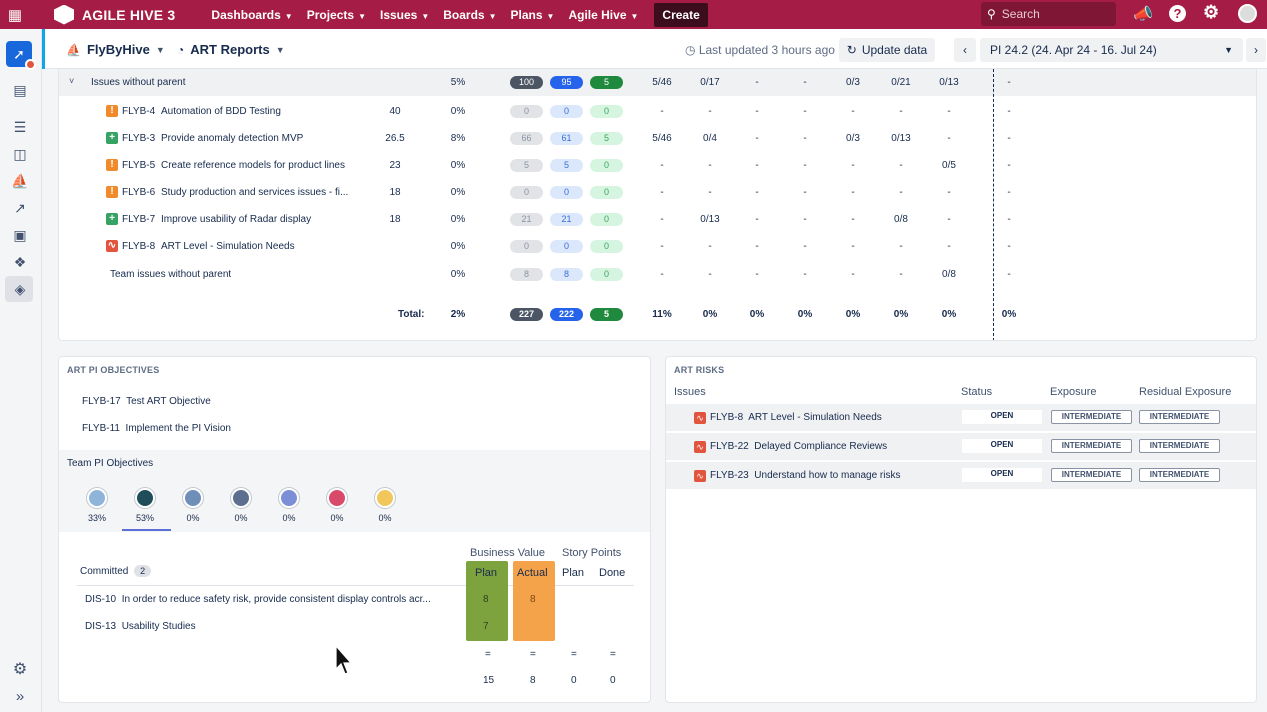 Image resolution: width=1267 pixels, height=712 pixels. Describe the element at coordinates (20, 181) in the screenshot. I see `ship-icon: ⛵` at that location.